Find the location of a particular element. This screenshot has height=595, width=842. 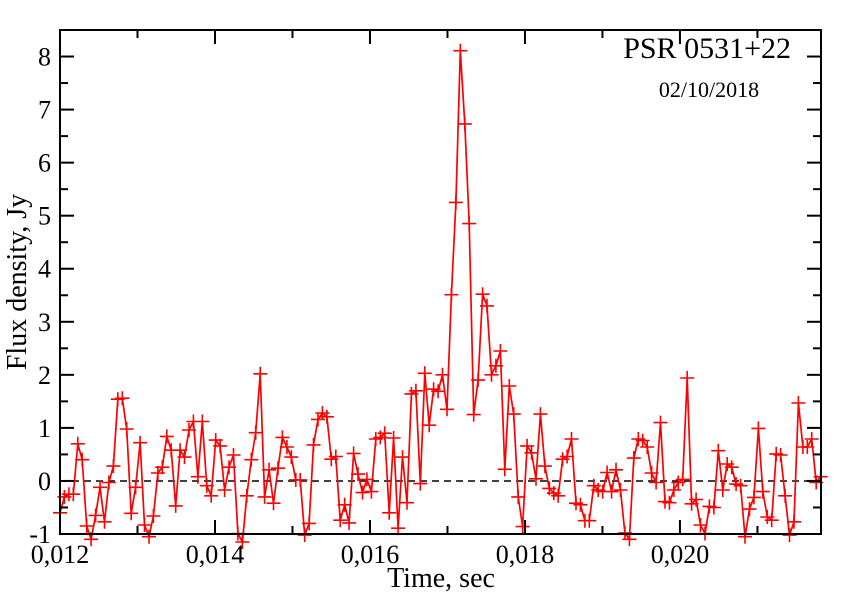

y-tick-label: 2 is located at coordinates (44, 375).